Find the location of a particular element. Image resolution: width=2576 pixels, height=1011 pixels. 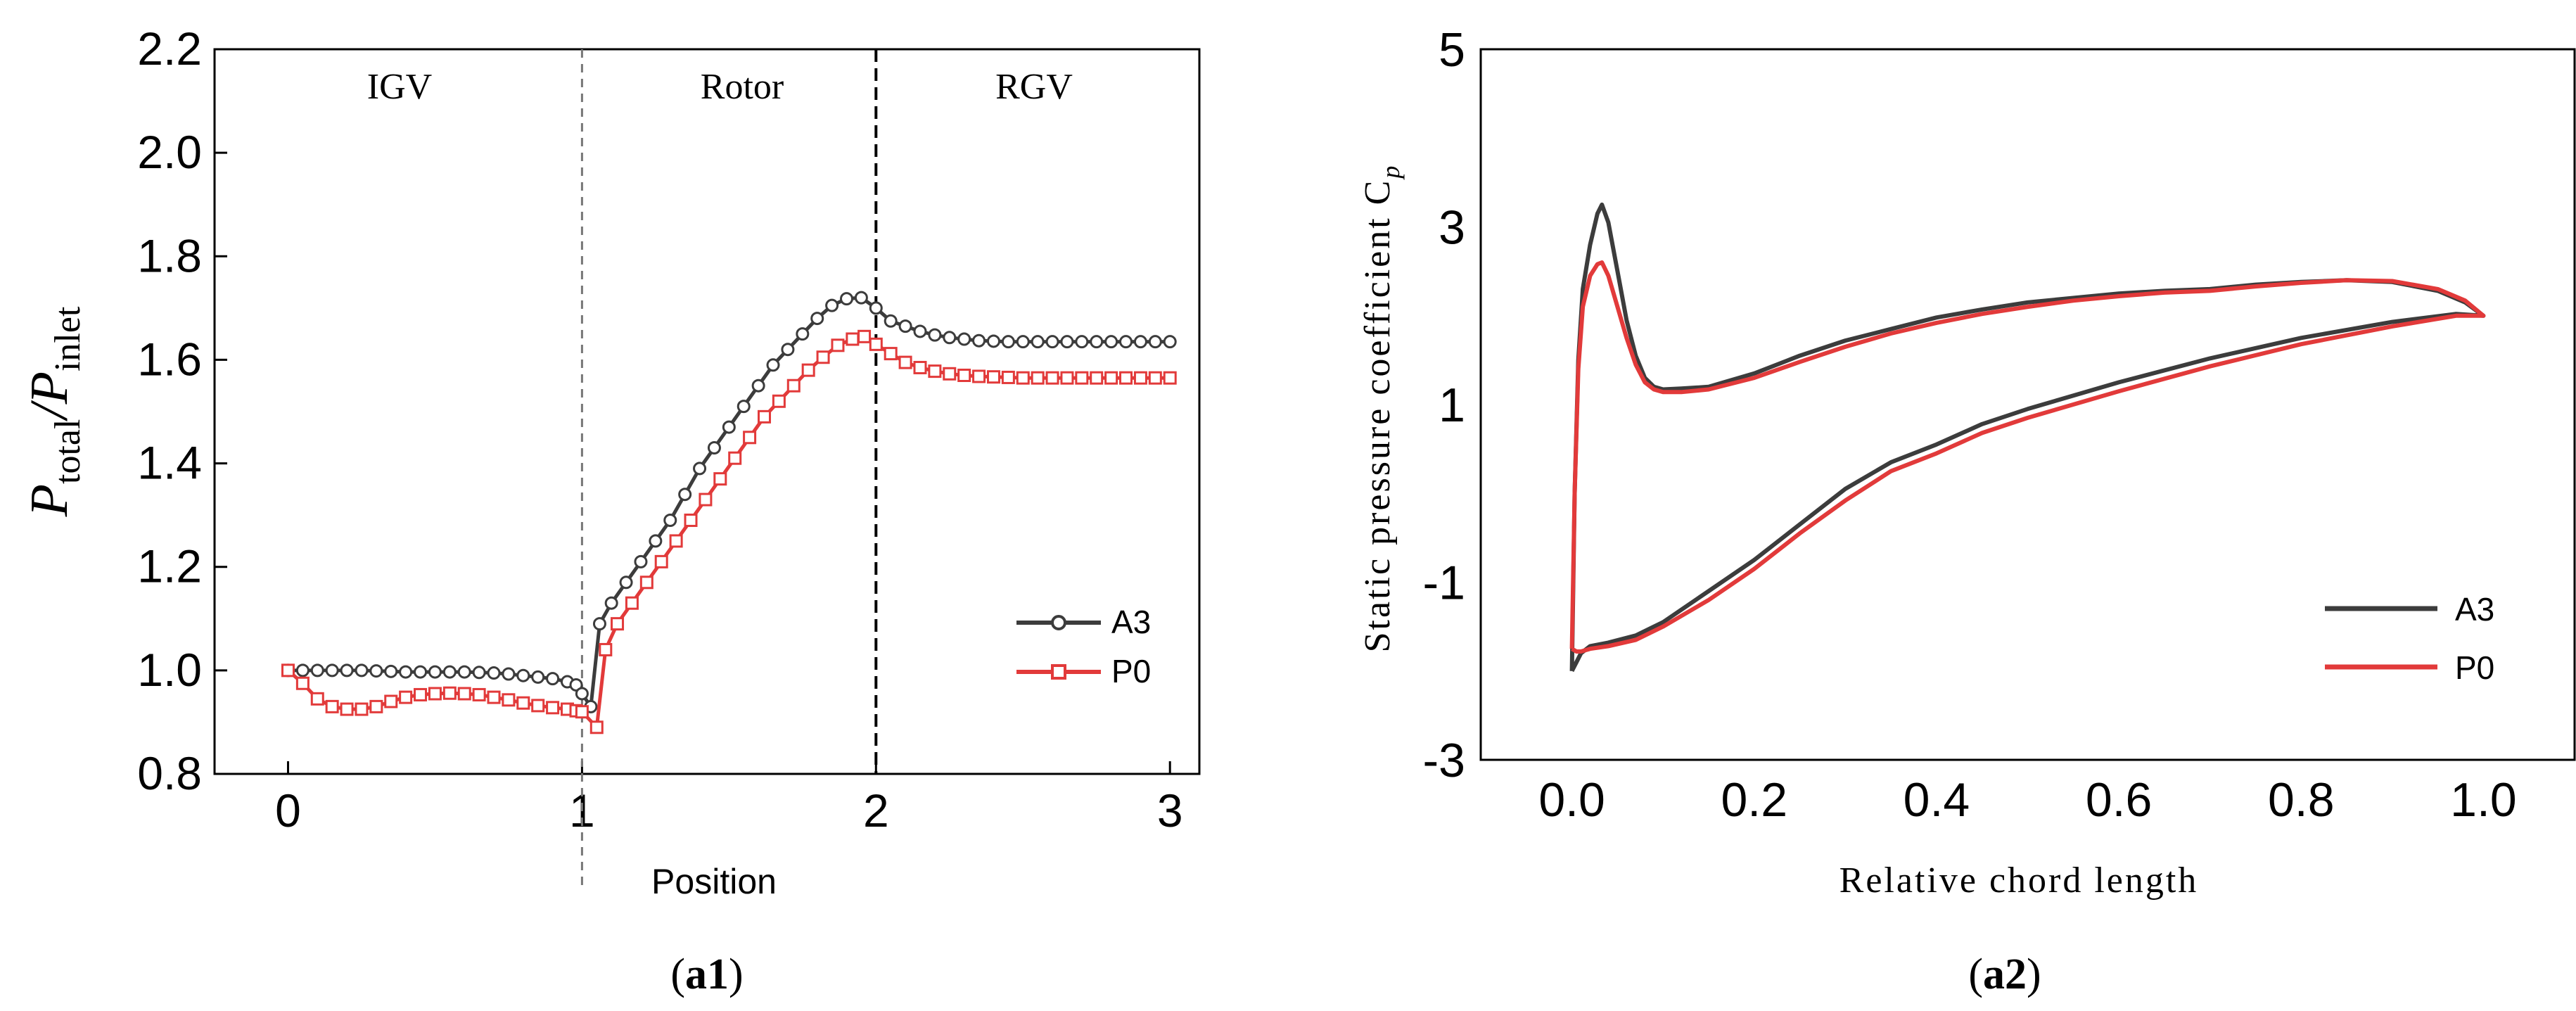

a1-legend-label-a3: A3 is located at coordinates (1131, 622).